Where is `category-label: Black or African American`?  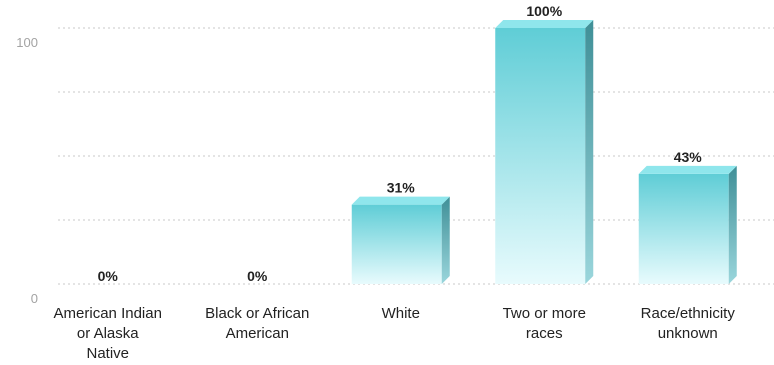
category-label: Black or African American is located at coordinates (257, 323).